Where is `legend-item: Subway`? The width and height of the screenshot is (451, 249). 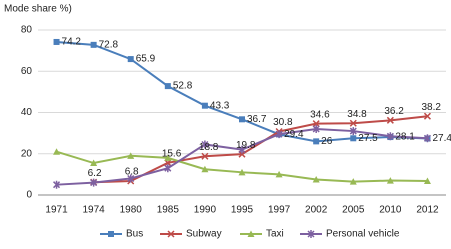 legend-item: Subway is located at coordinates (191, 234).